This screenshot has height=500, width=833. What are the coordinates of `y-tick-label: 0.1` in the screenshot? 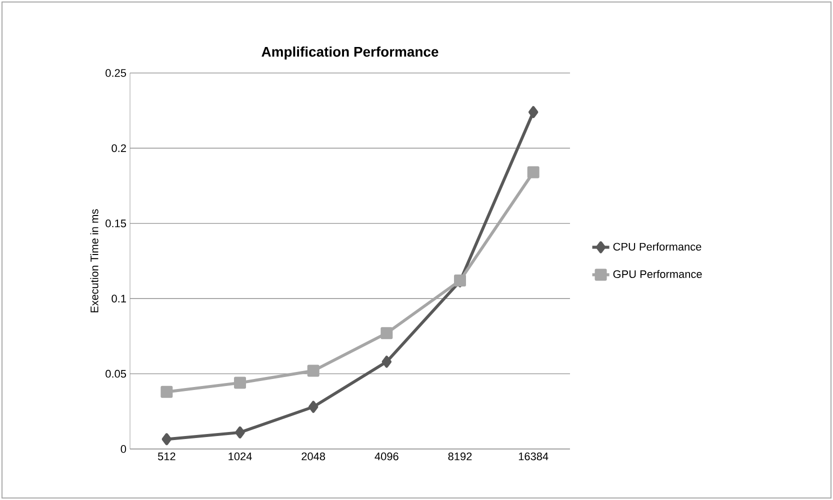 It's located at (119, 298).